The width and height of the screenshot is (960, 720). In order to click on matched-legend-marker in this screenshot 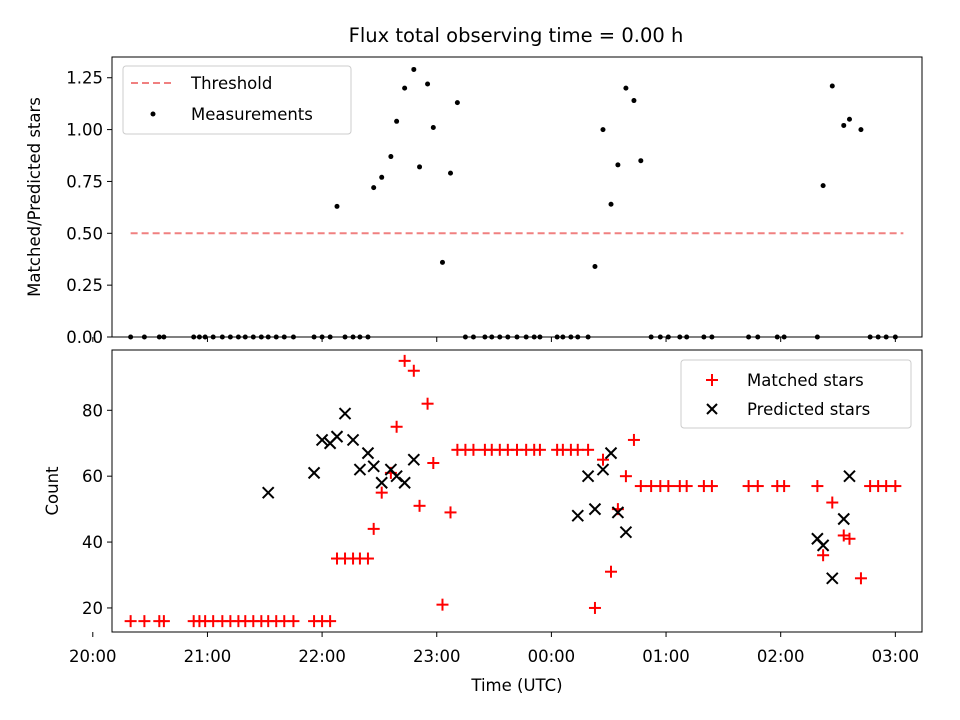, I will do `click(712, 380)`.